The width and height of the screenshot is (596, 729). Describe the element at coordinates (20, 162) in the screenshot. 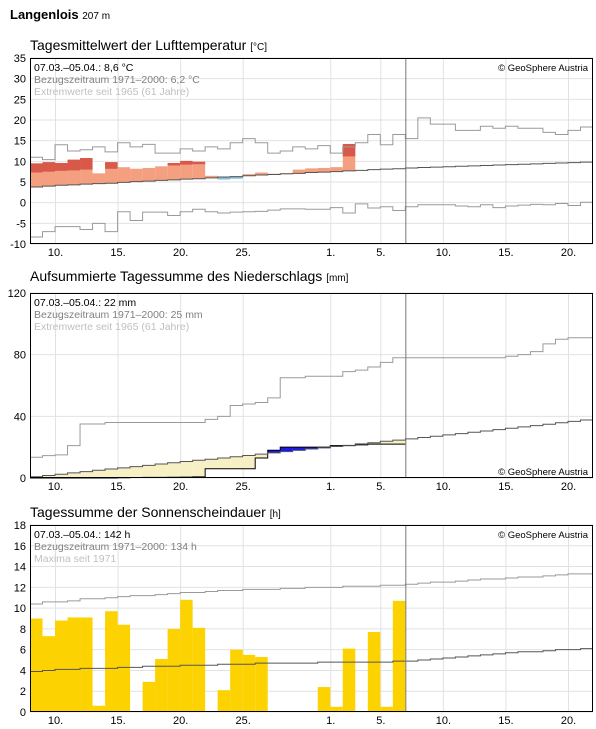

I see `y-tick-label: 10` at that location.